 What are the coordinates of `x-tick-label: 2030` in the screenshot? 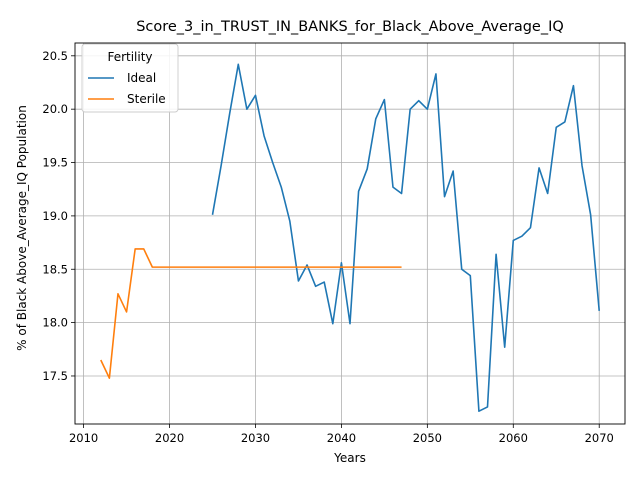 It's located at (255, 438).